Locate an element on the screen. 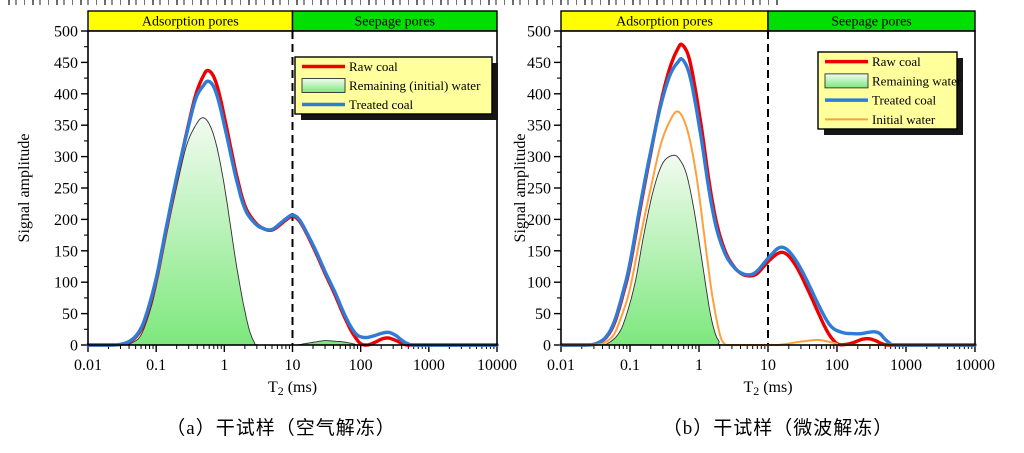 This screenshot has width=1024, height=453. legend-box is located at coordinates (887, 90).